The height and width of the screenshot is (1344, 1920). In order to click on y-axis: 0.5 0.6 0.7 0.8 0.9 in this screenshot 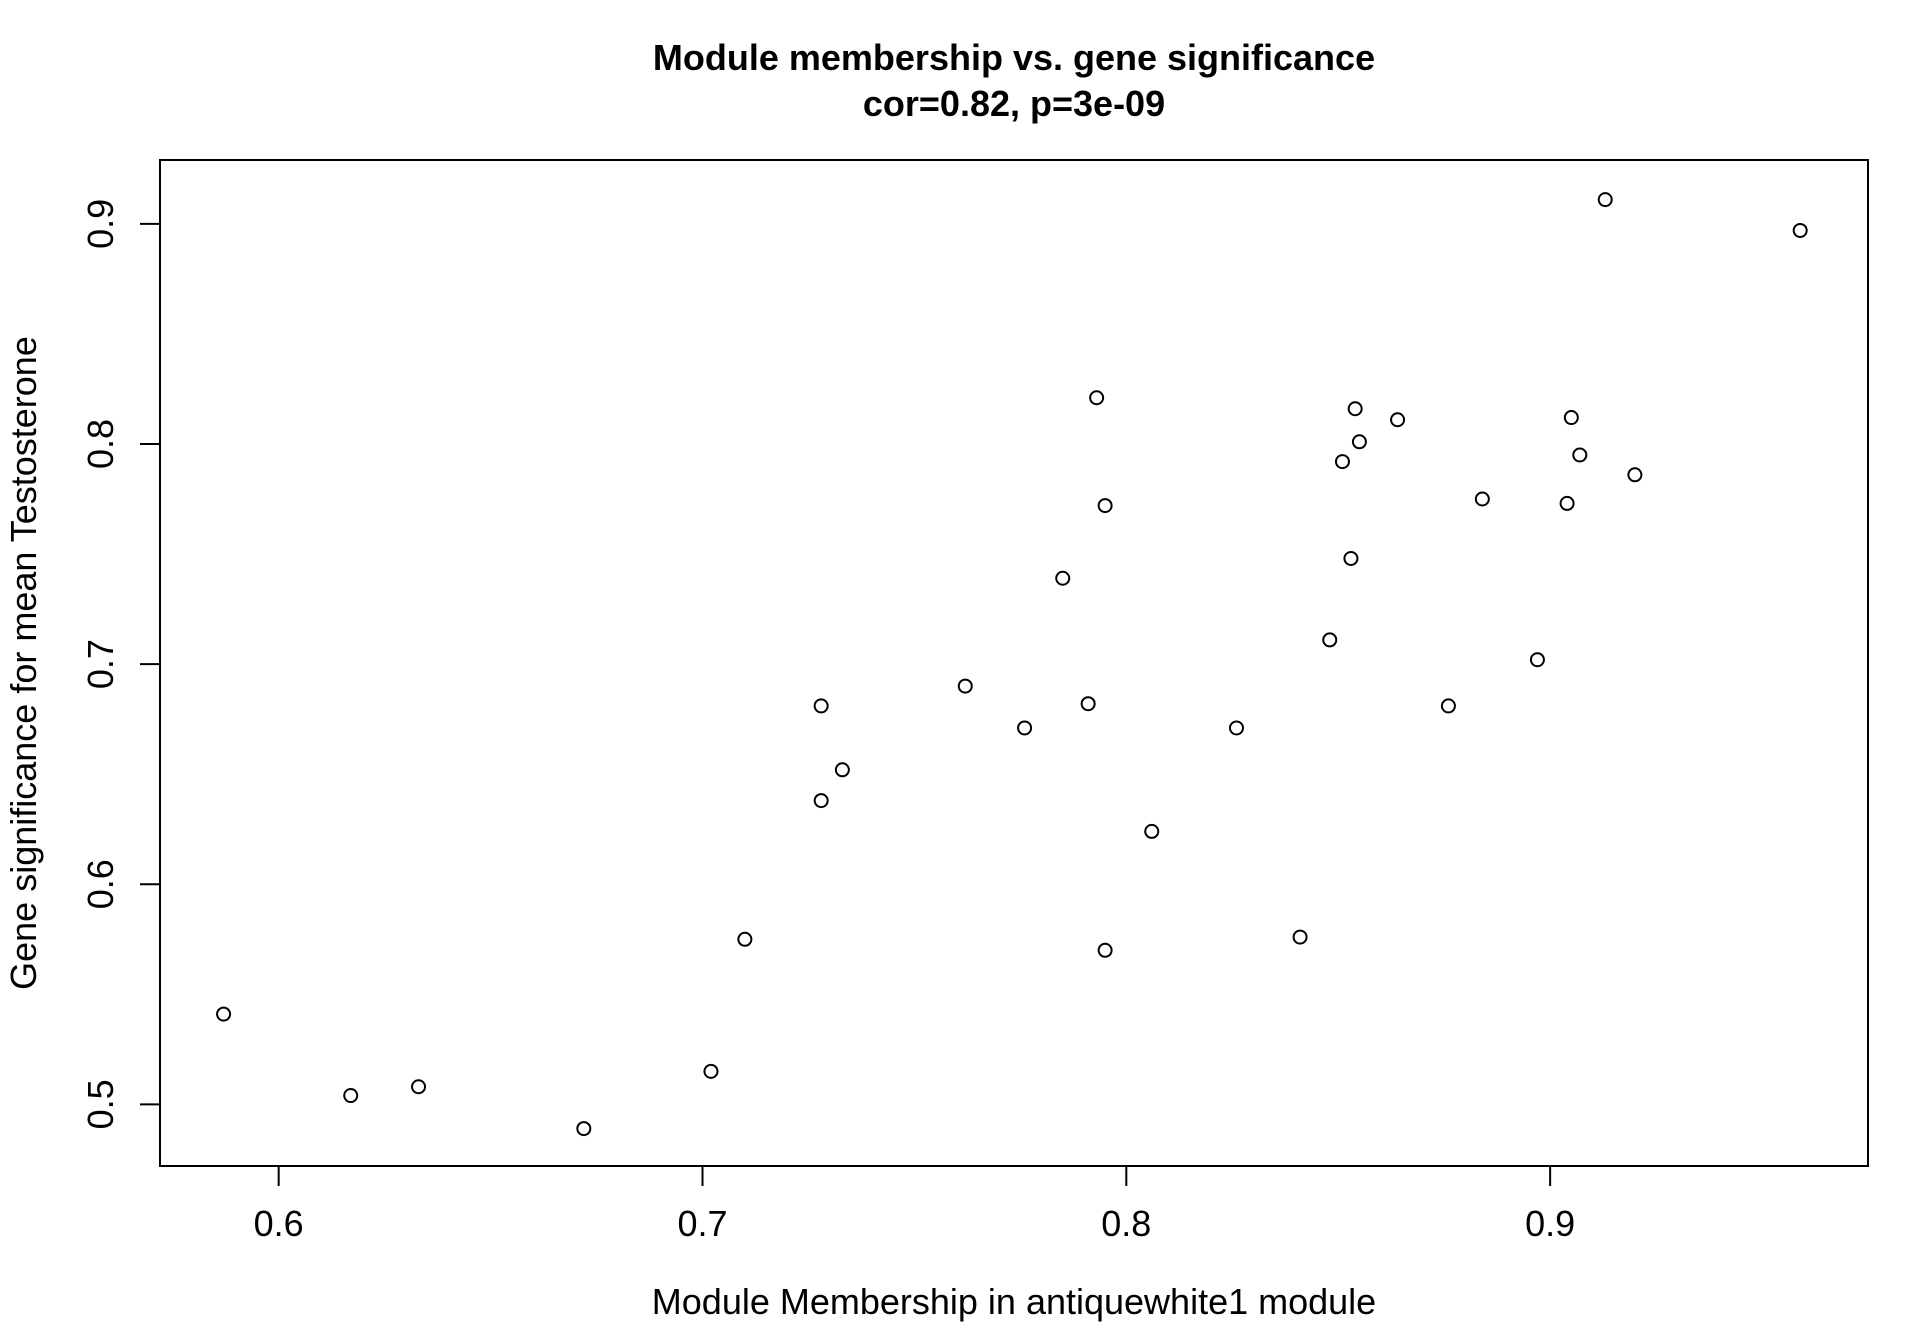, I will do `click(120, 664)`.